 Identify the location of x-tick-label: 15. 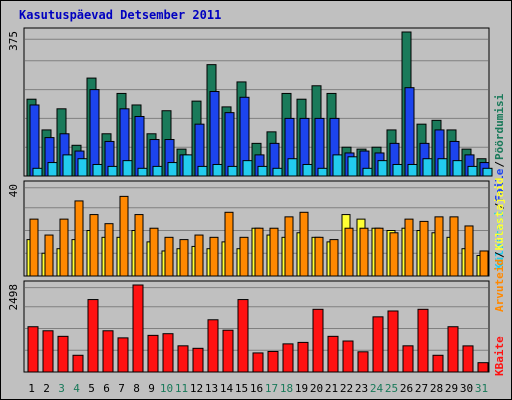
(241, 388).